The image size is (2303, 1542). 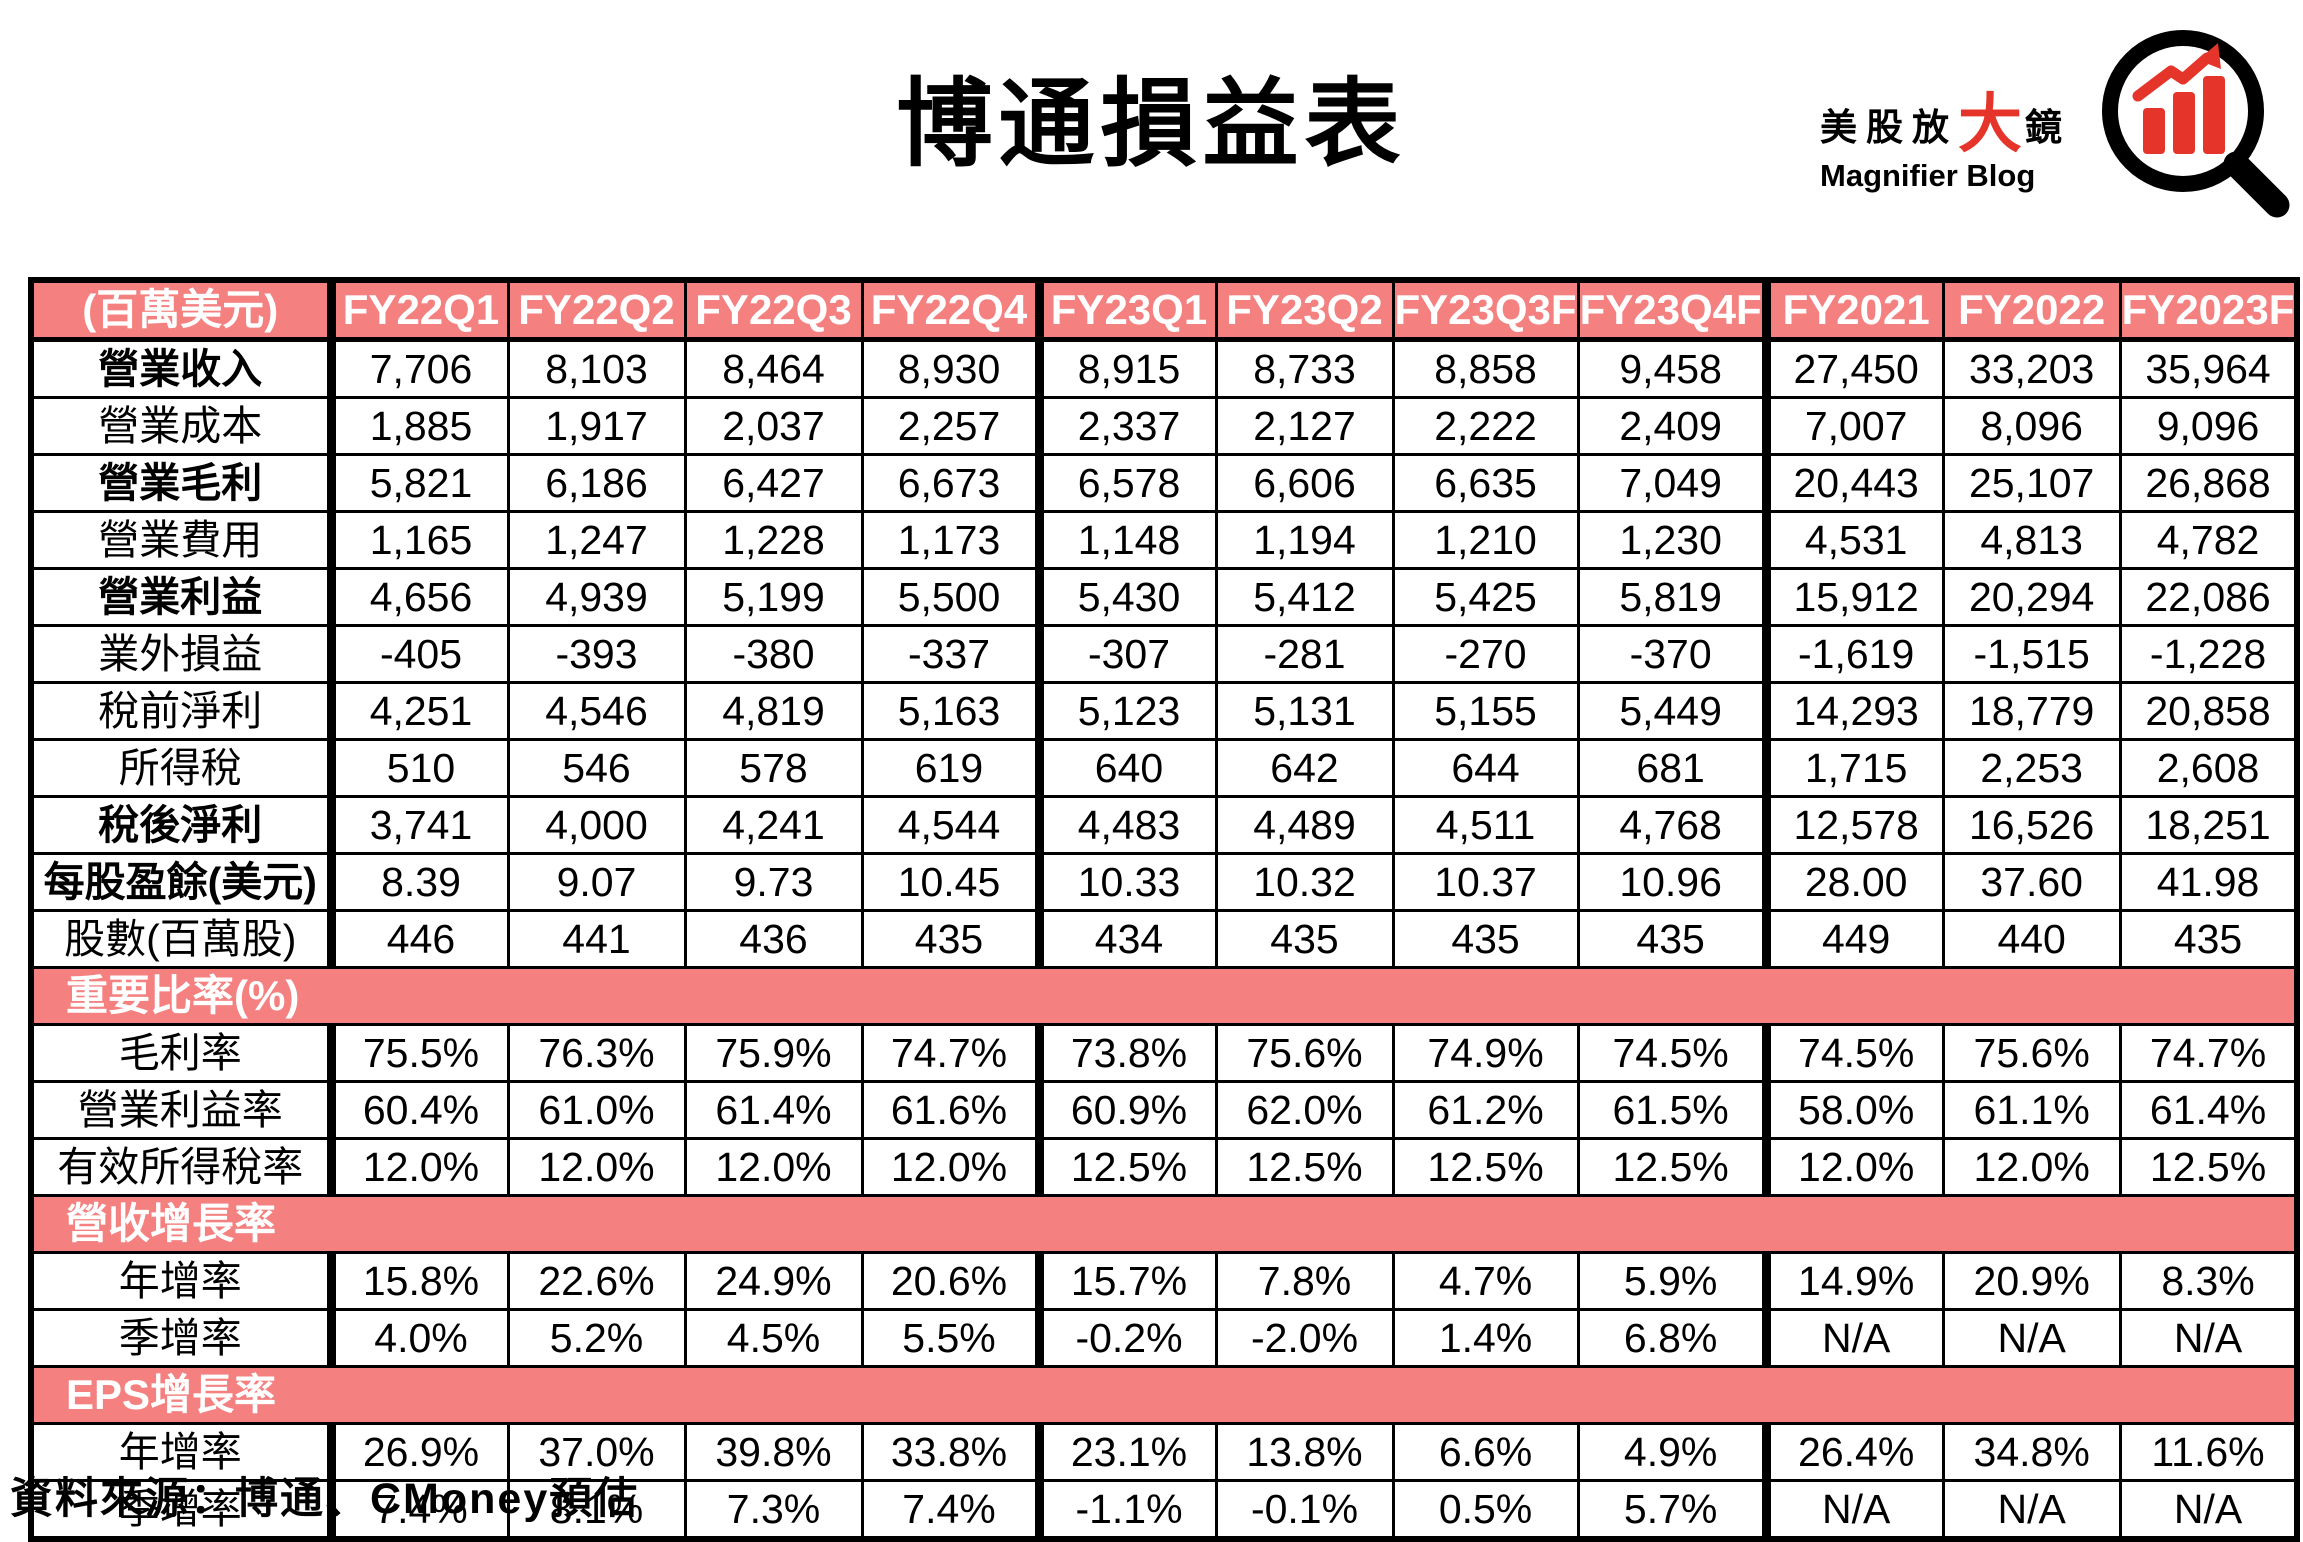 I want to click on row-label: 稅後淨利, so click(x=182, y=825).